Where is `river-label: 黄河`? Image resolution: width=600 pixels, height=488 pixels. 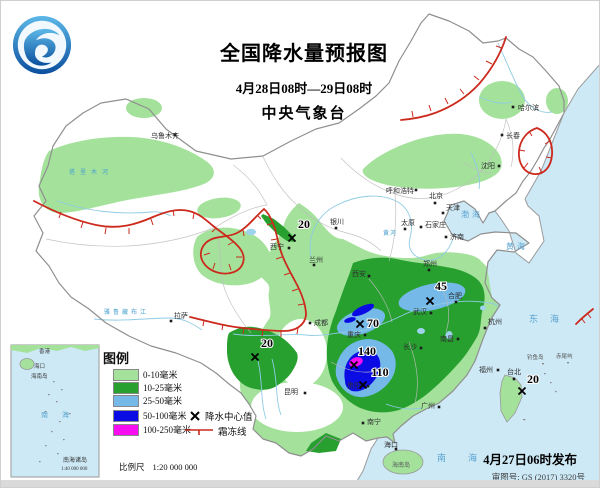 river-label: 黄河 is located at coordinates (390, 233).